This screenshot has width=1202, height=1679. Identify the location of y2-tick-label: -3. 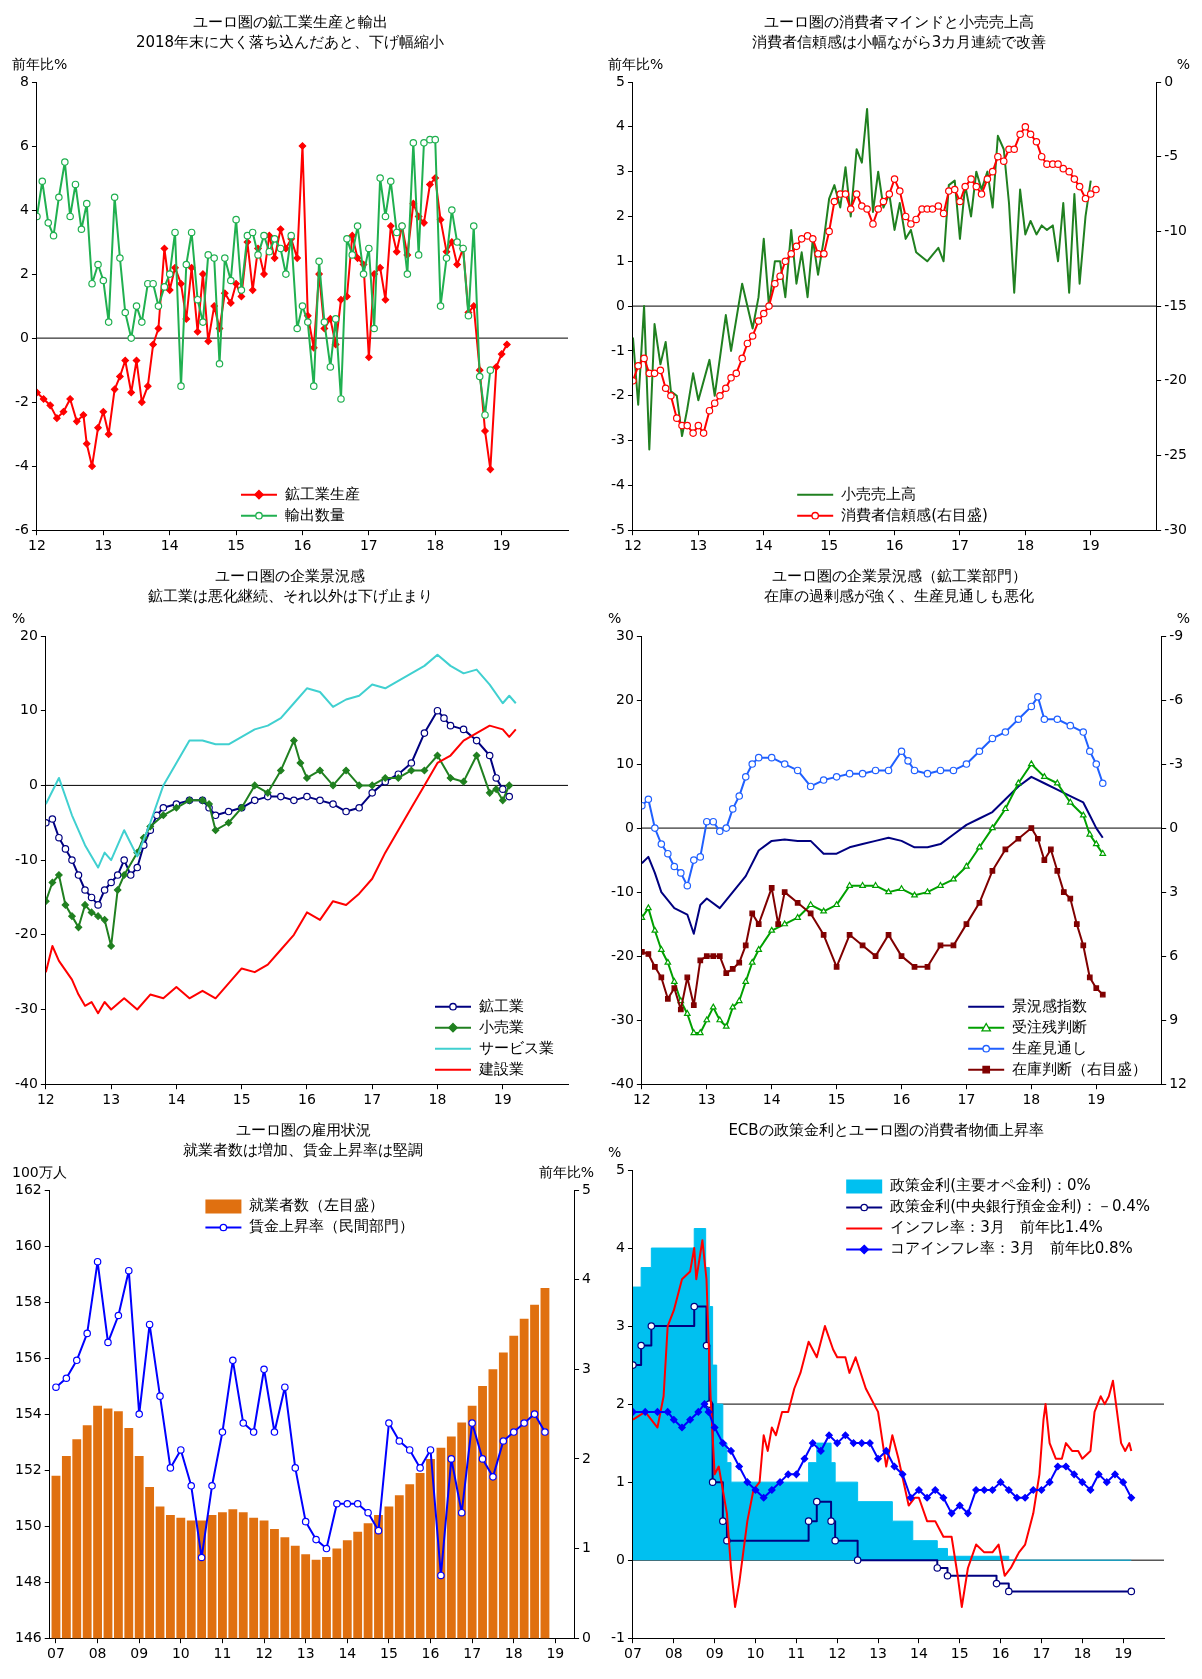
(1176, 762).